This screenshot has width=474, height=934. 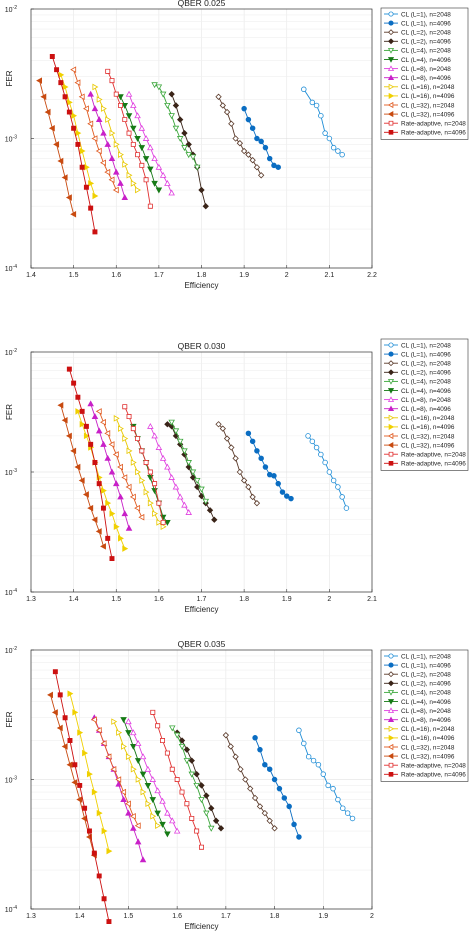 What do you see at coordinates (11, 139) in the screenshot?
I see `y-tick-label: 10⁻³` at bounding box center [11, 139].